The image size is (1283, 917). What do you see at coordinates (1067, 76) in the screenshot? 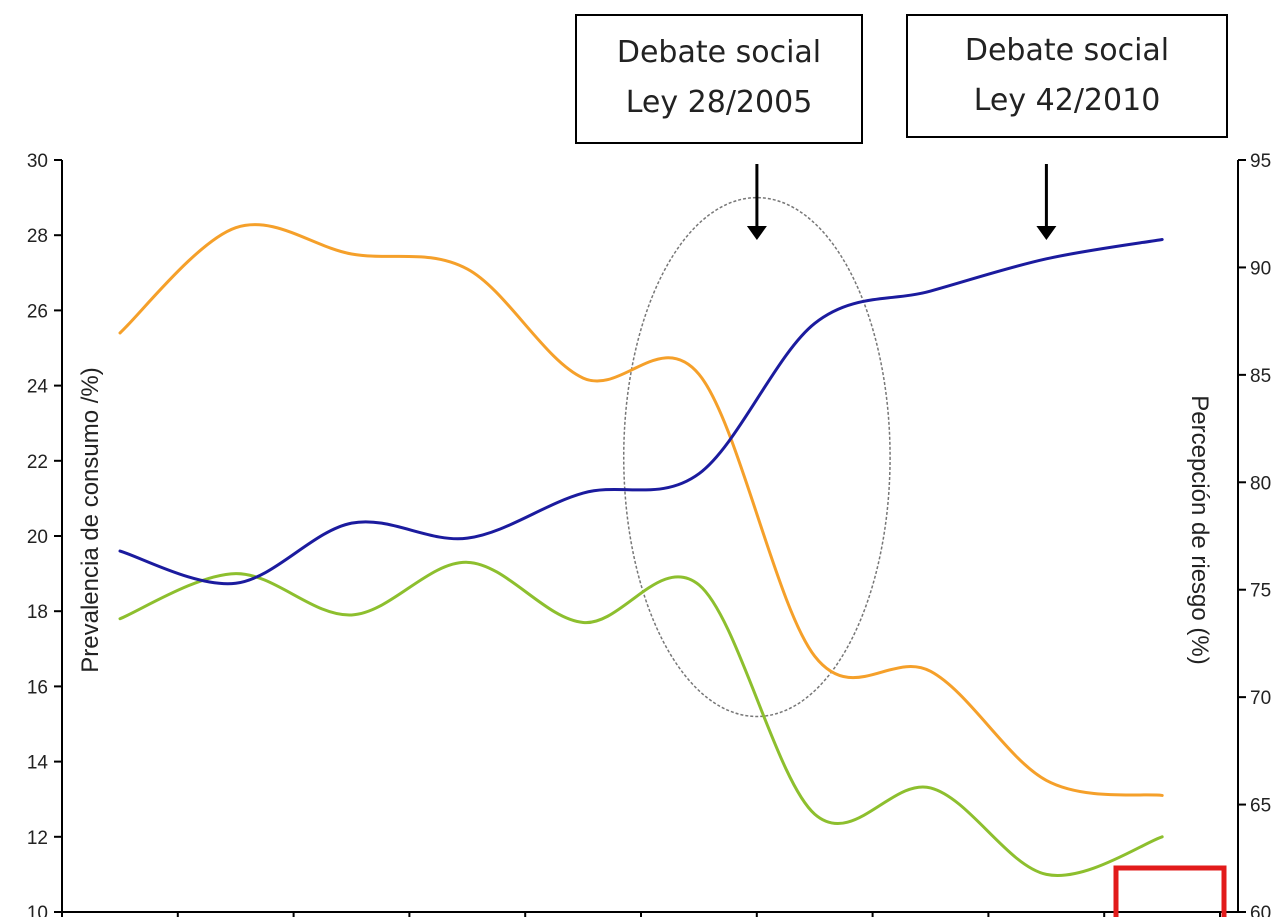
I see `annotation-box-ley-42-2010: Debate social Ley 42/2010` at bounding box center [1067, 76].